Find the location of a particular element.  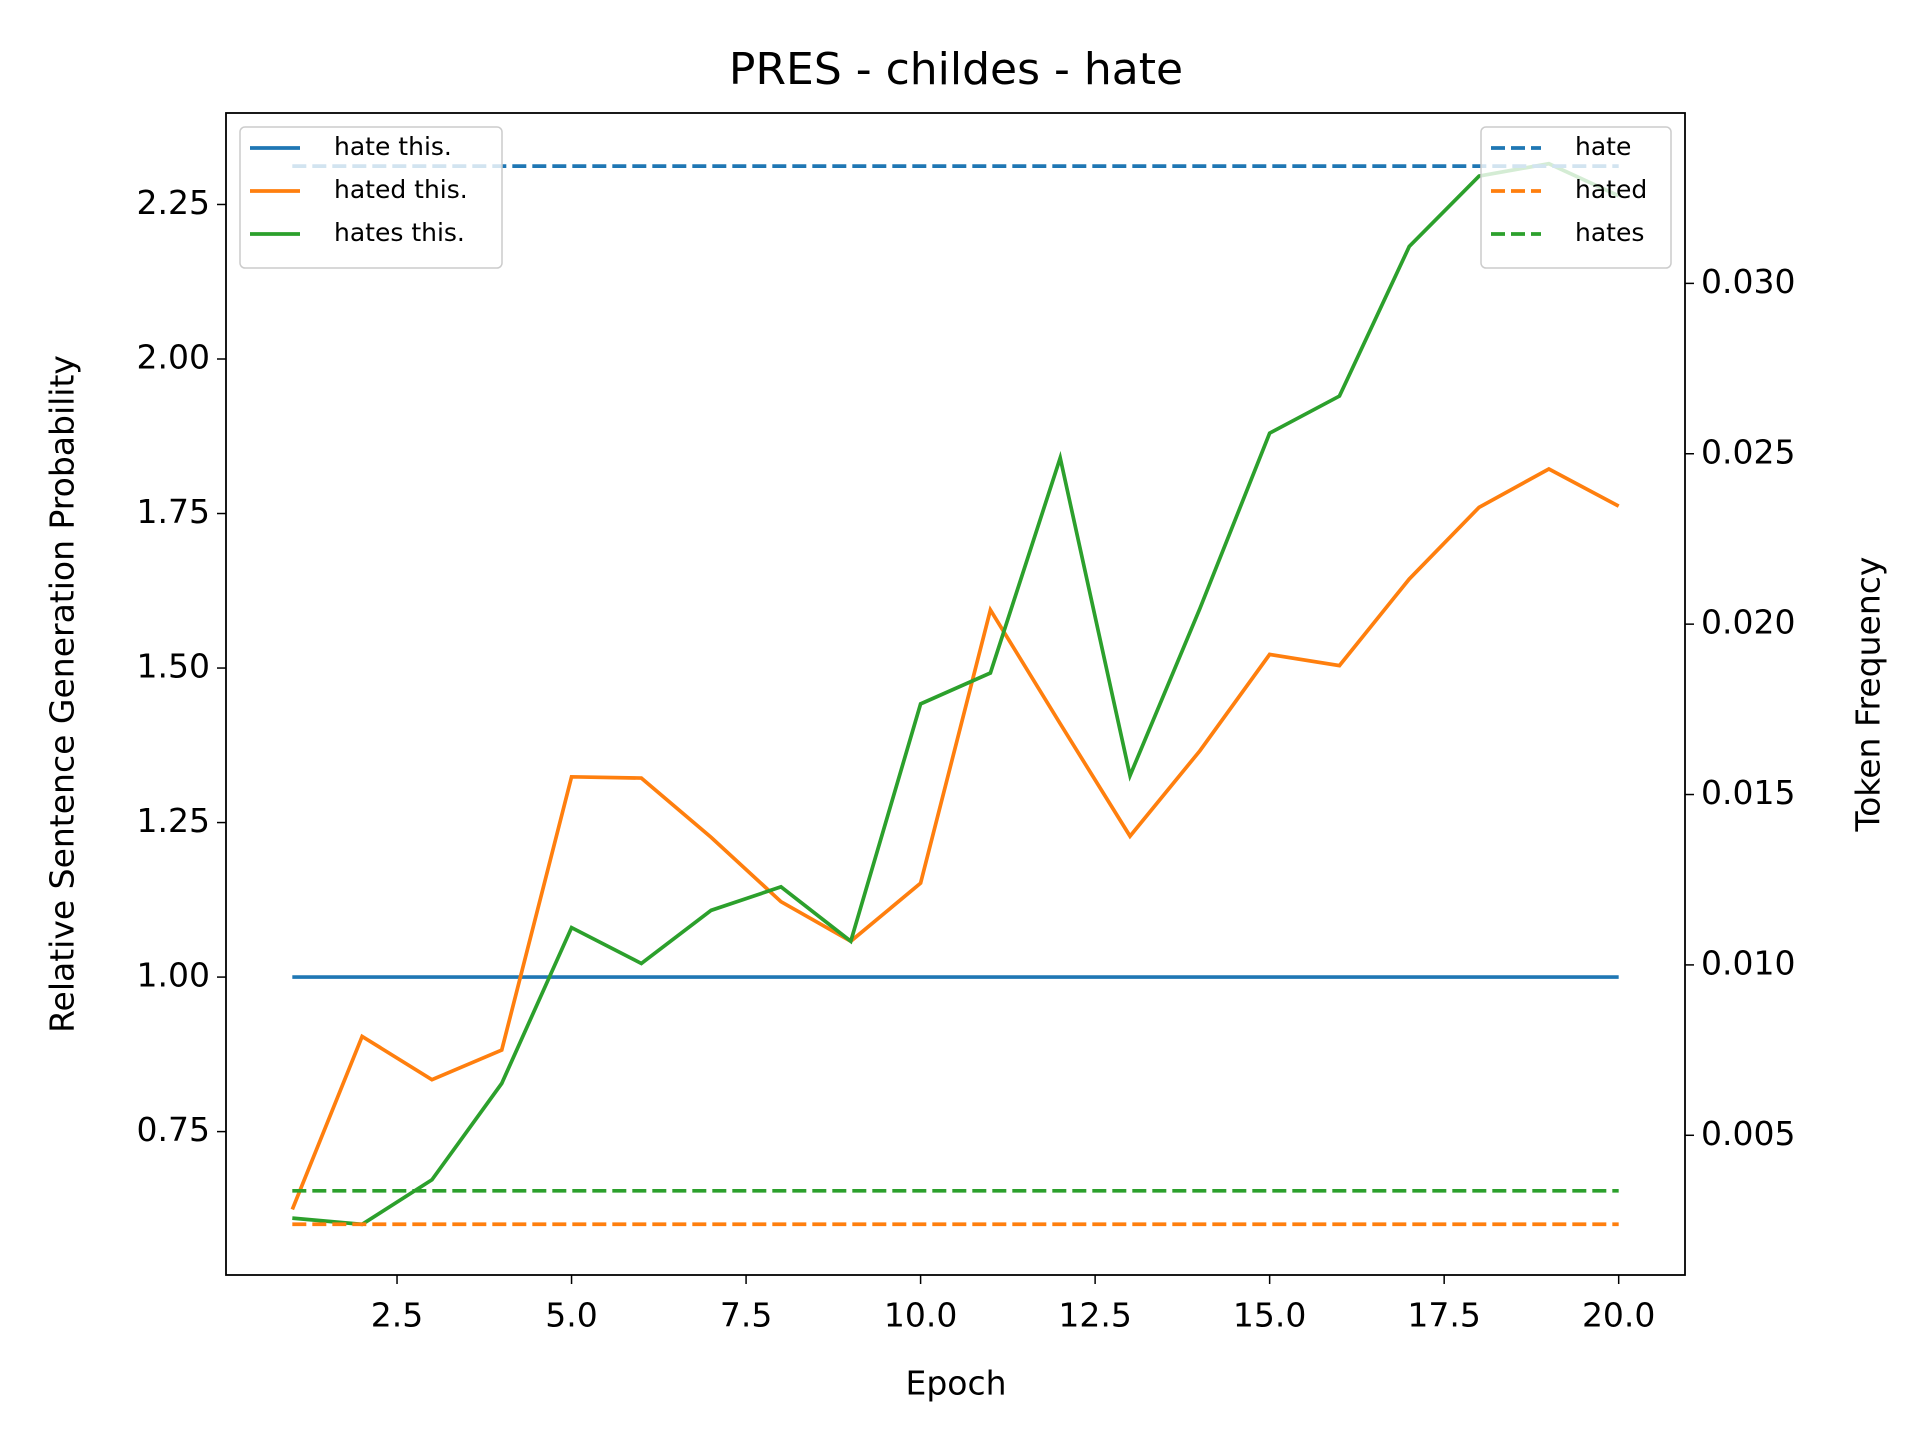

y-tick-label: 1.75 is located at coordinates (173, 511).